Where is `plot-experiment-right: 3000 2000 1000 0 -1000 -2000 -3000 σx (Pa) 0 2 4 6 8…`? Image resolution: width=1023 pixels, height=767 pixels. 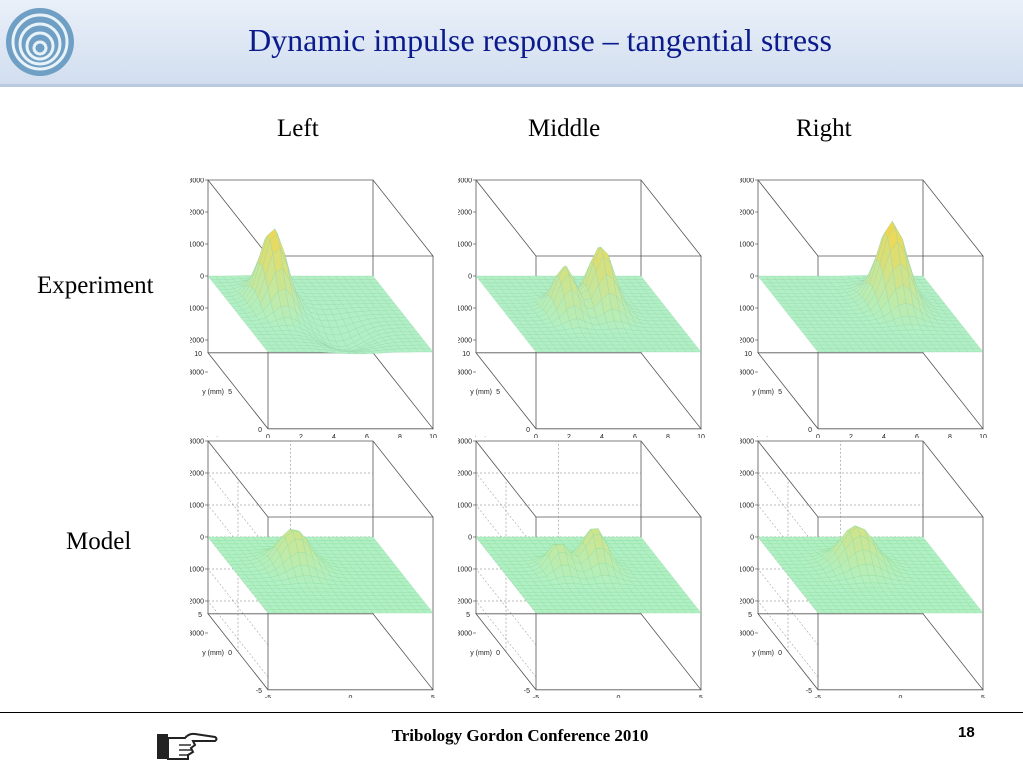
plot-experiment-right: 3000 2000 1000 0 -1000 -2000 -3000 σx (Pa) 0 2 4 6 8… is located at coordinates (863, 308).